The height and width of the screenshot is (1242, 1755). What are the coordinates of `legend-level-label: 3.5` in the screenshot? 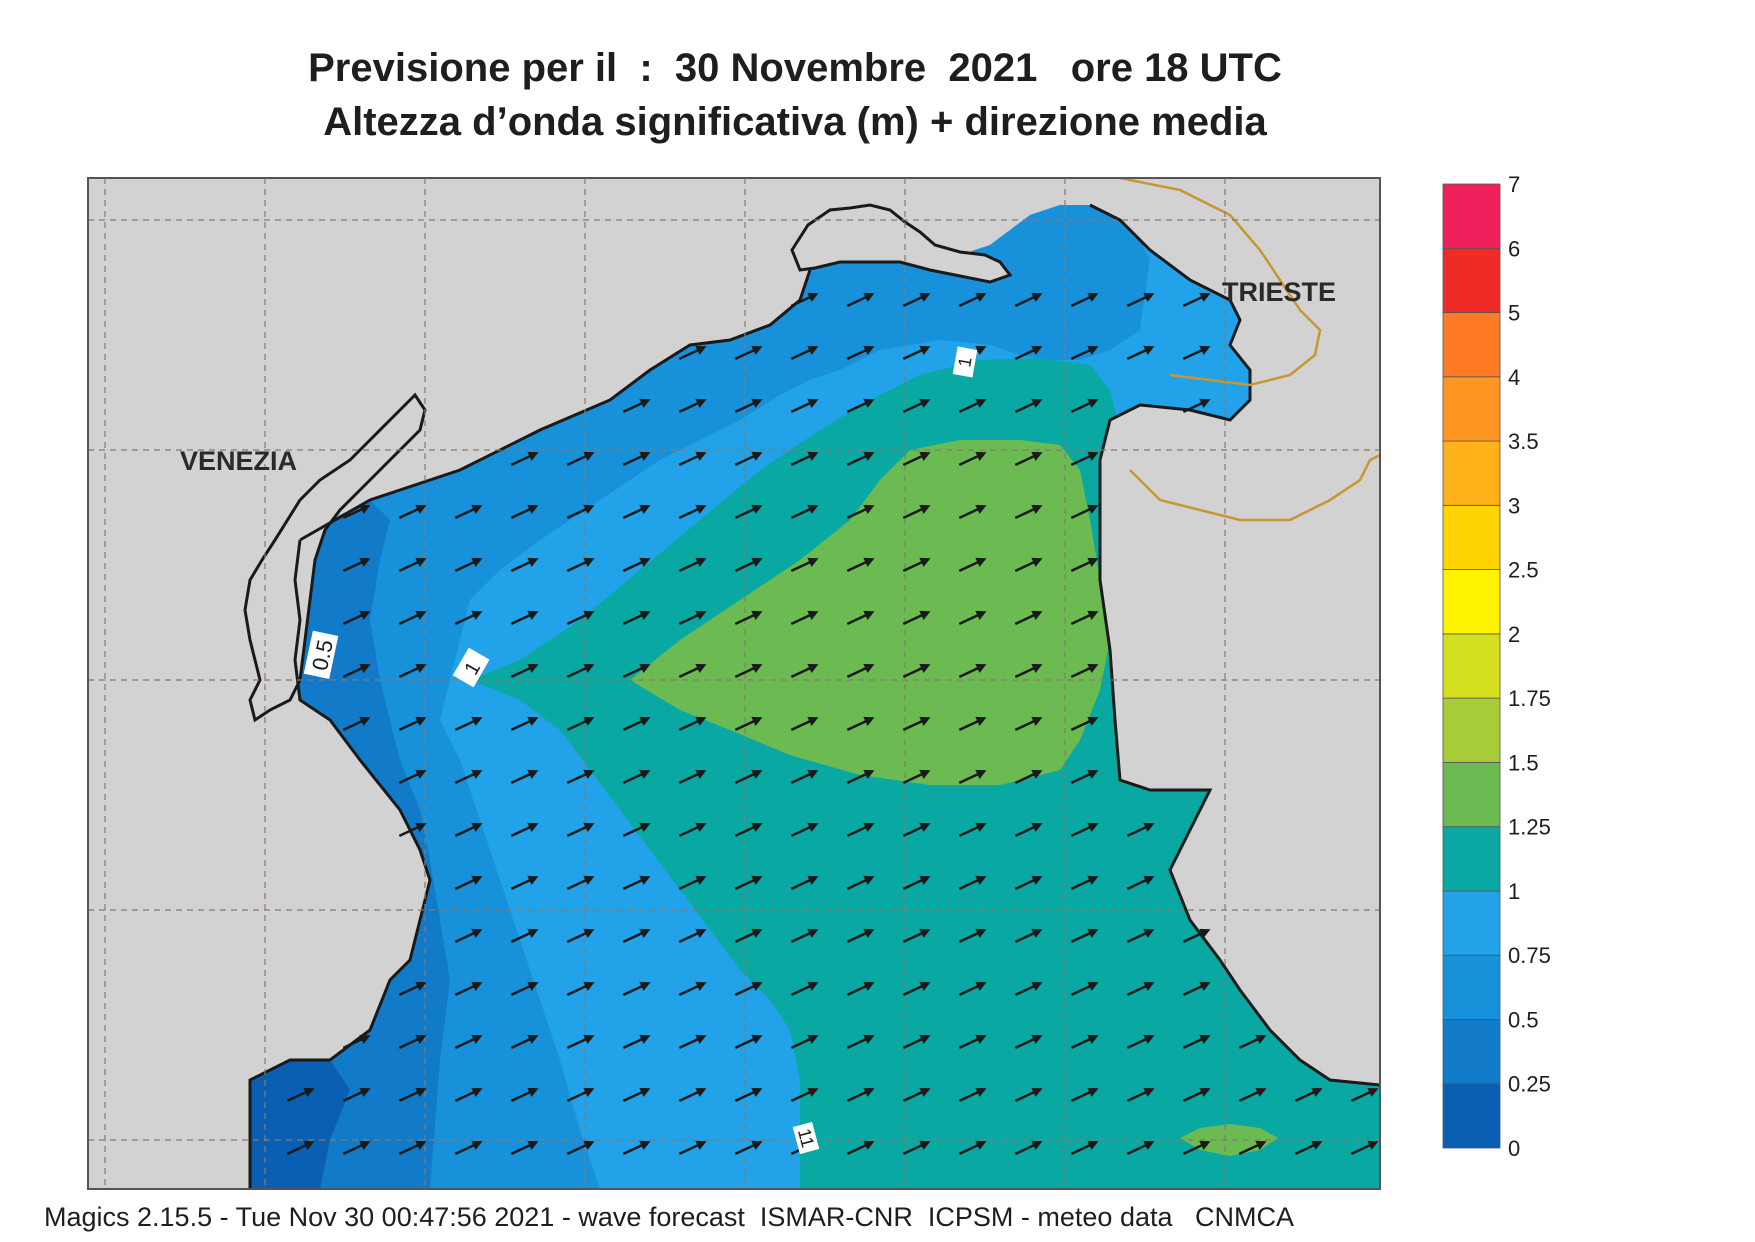 It's located at (1523, 441).